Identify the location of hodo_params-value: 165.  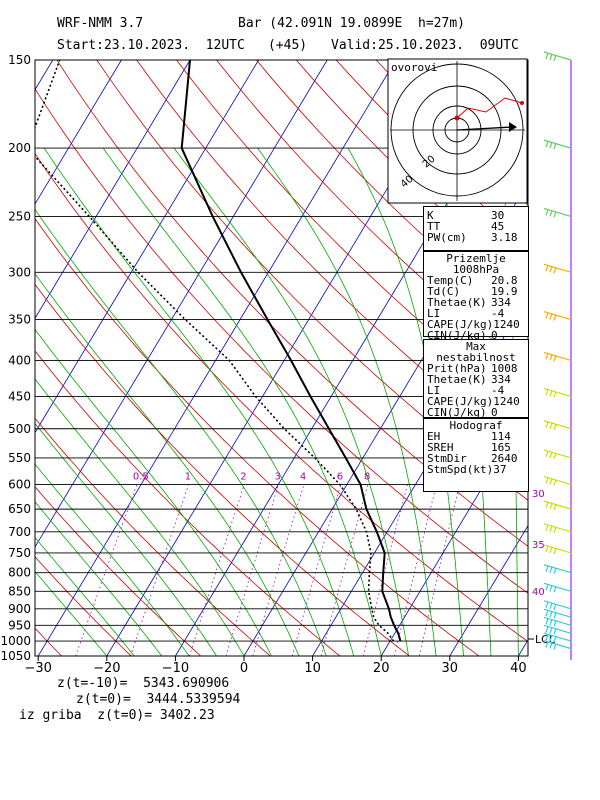
(501, 447).